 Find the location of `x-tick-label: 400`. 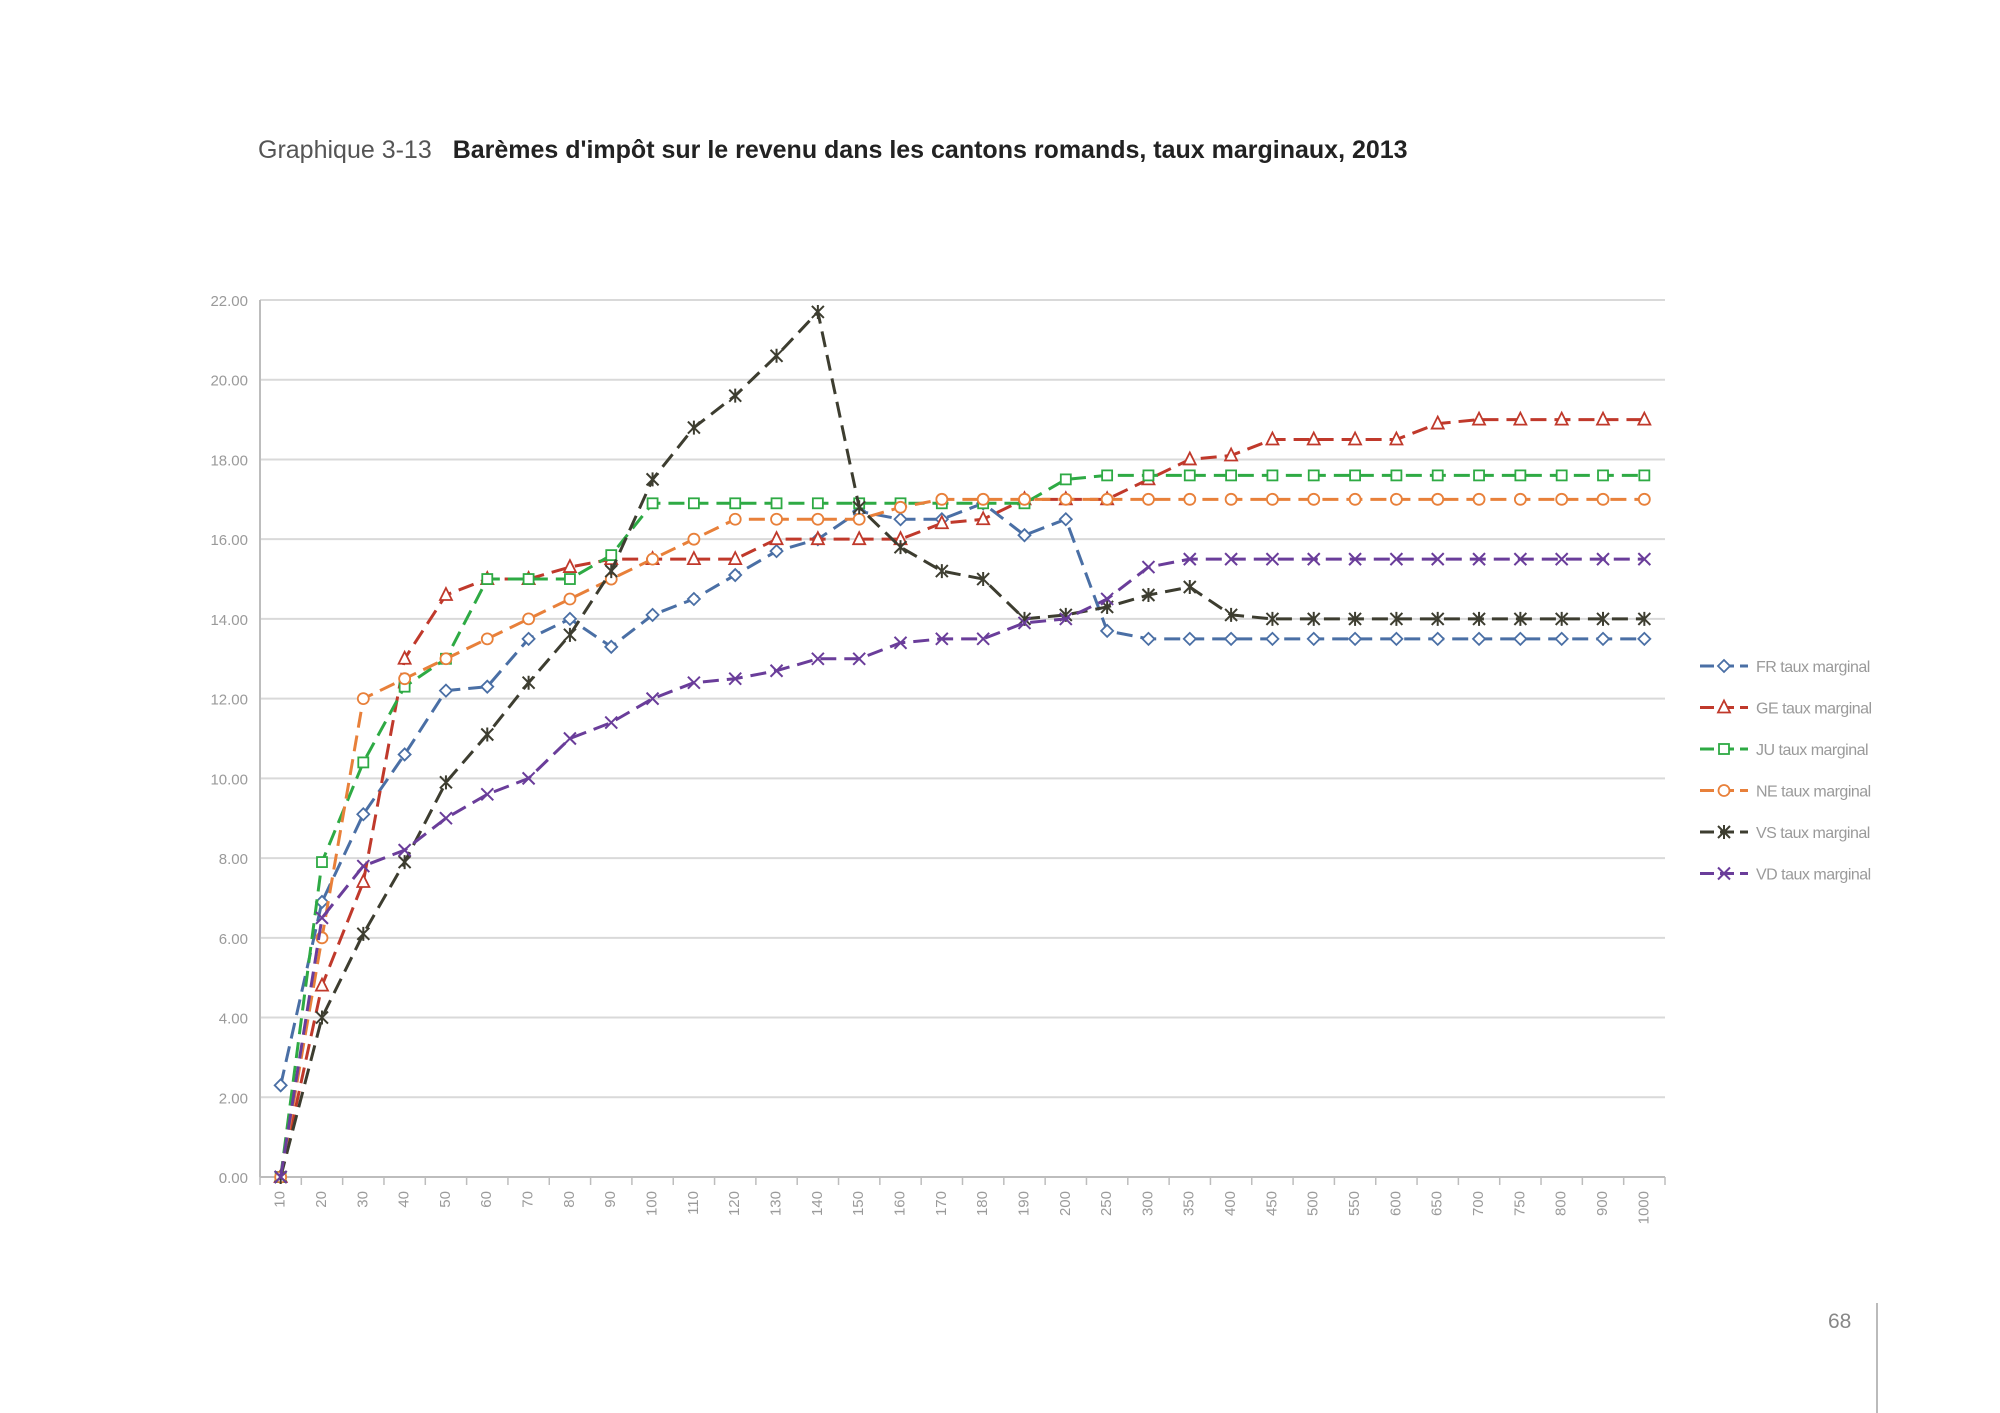

x-tick-label: 400 is located at coordinates (1230, 1203).